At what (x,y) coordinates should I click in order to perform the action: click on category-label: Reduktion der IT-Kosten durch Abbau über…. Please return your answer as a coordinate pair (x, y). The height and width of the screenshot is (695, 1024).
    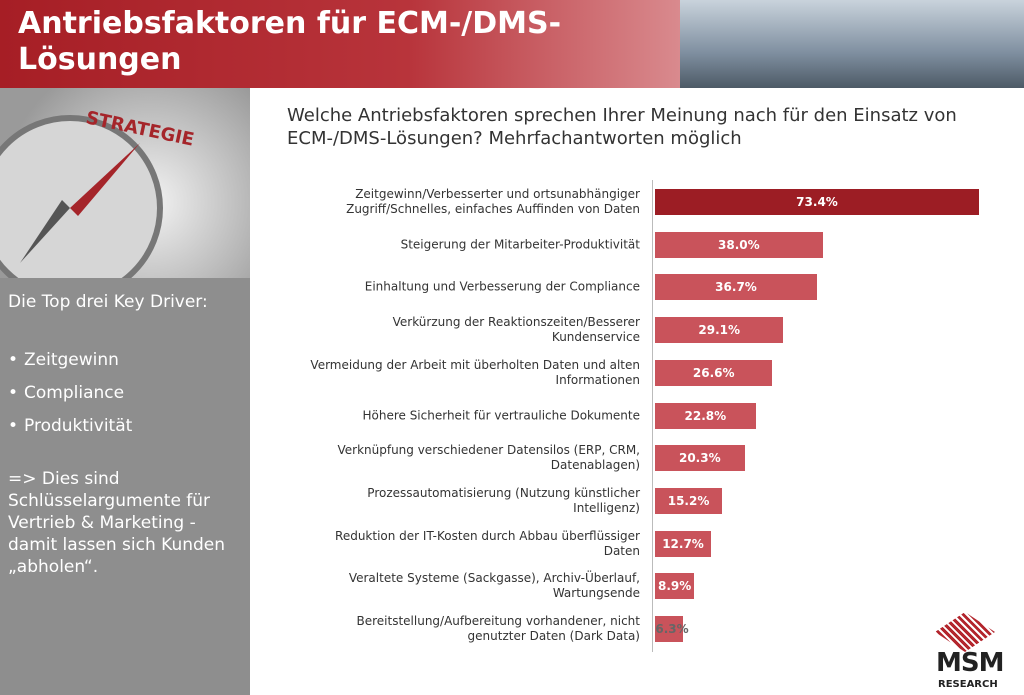
    Looking at the image, I should click on (487, 543).